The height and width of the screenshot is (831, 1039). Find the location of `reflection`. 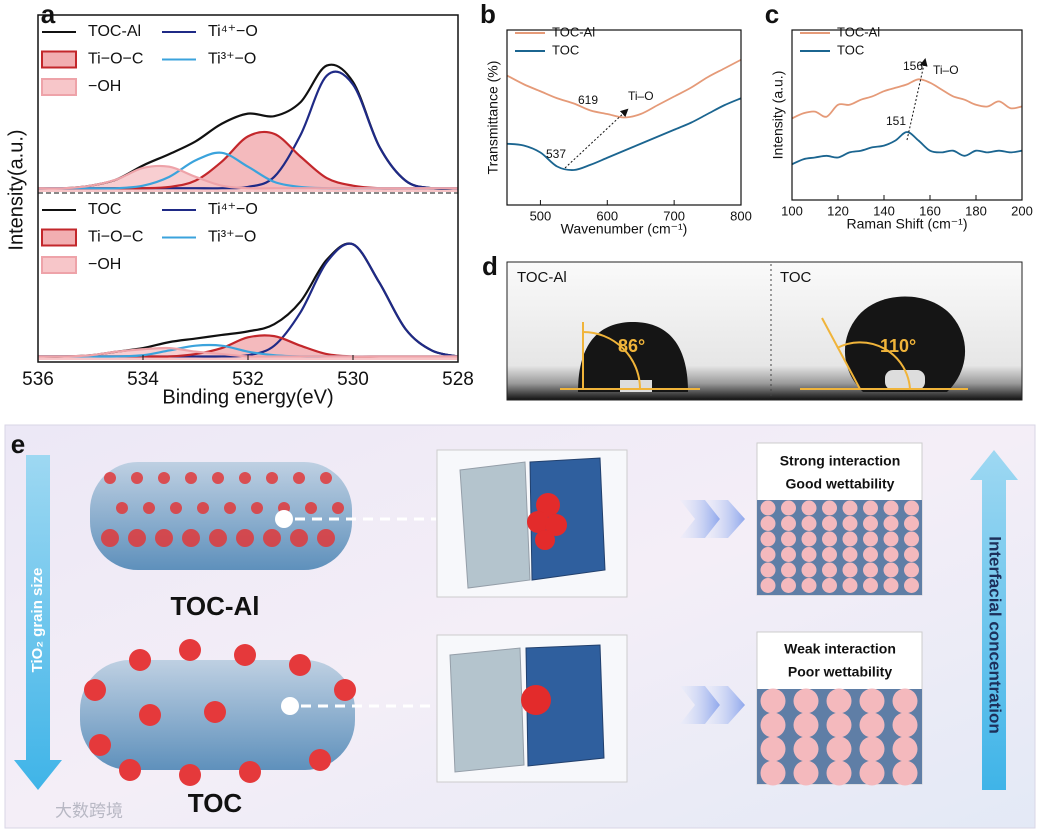

reflection is located at coordinates (905, 380).